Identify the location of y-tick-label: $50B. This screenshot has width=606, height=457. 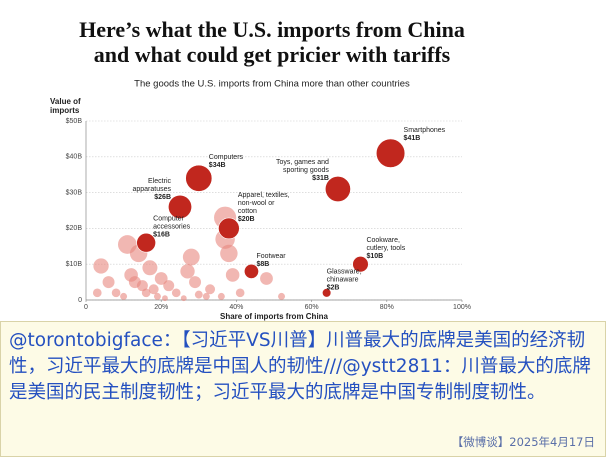
(74, 121).